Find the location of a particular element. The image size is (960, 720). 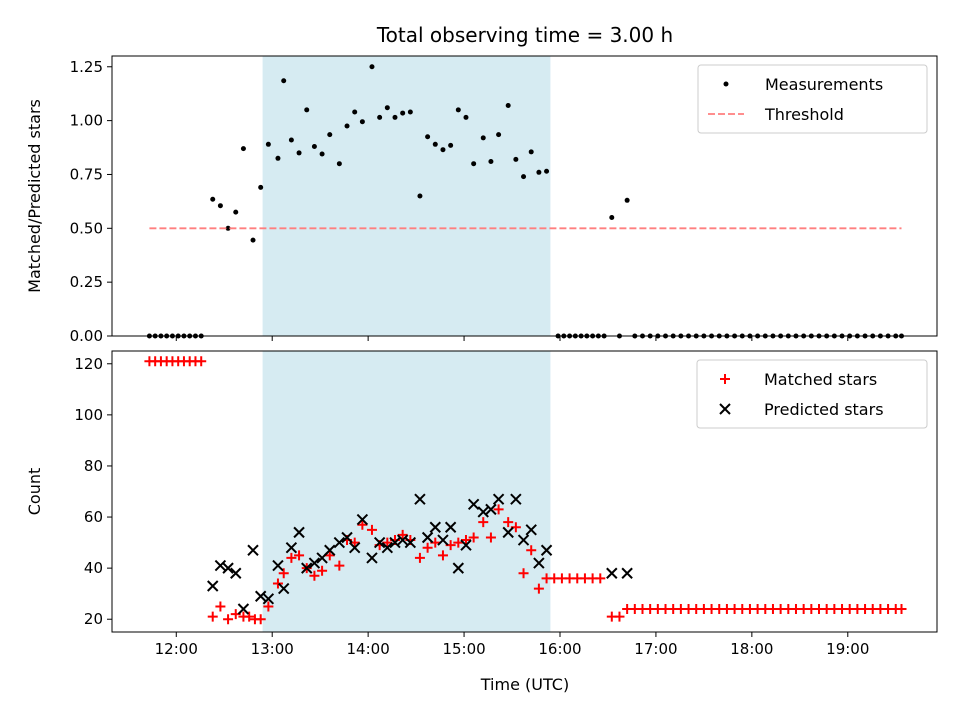

top-legend is located at coordinates (812, 99).